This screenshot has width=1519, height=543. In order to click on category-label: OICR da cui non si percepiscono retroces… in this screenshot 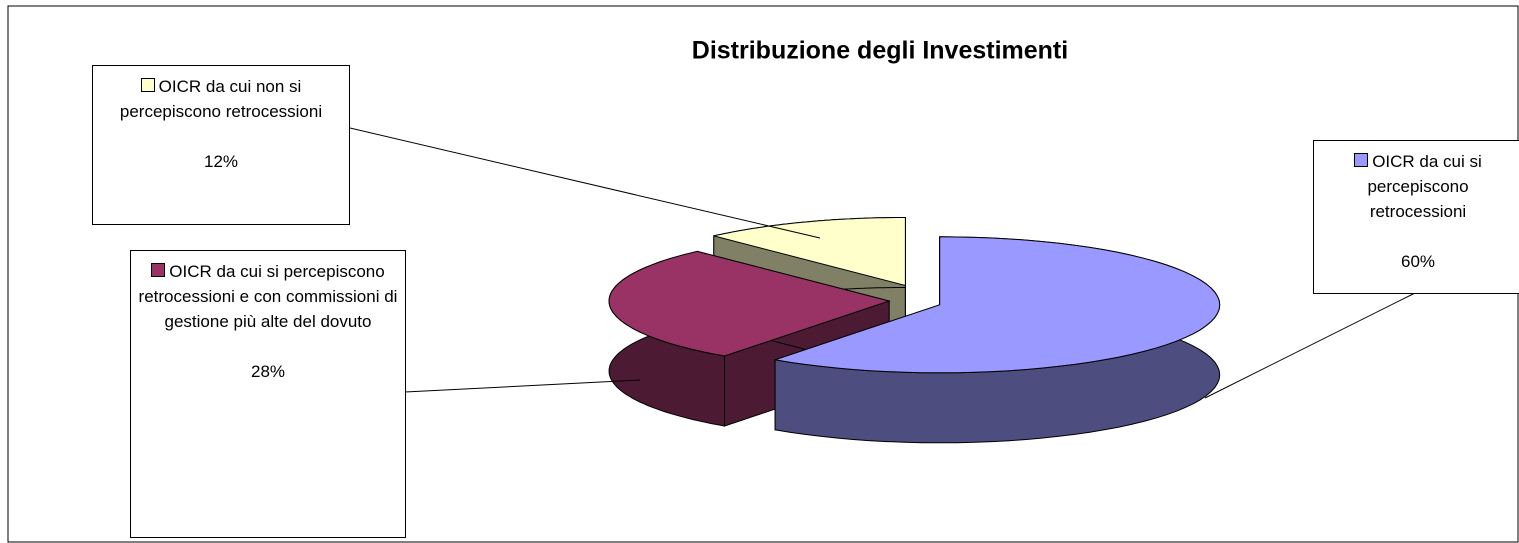, I will do `click(221, 99)`.